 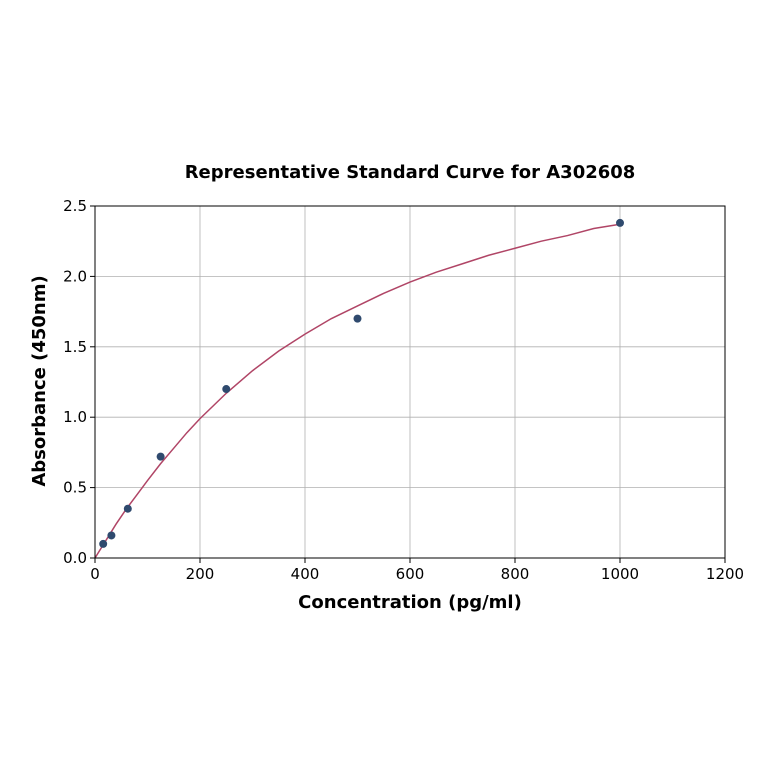 I want to click on y-tick-label: 1.5, so click(x=75, y=347).